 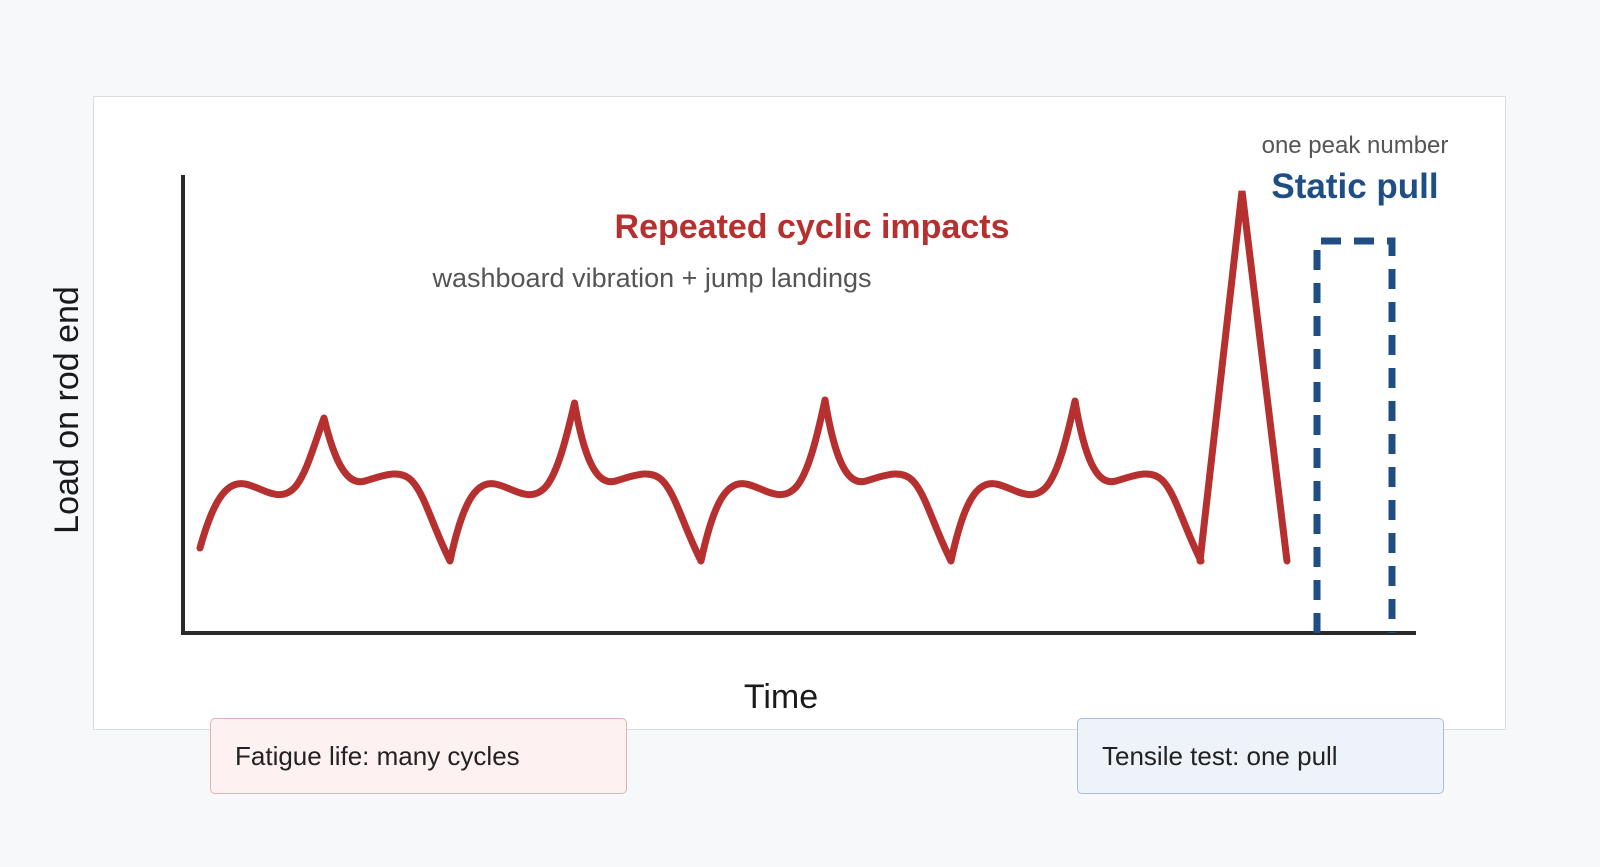 I want to click on fatigue-legend-label: Fatigue life: many cycles, so click(x=377, y=755).